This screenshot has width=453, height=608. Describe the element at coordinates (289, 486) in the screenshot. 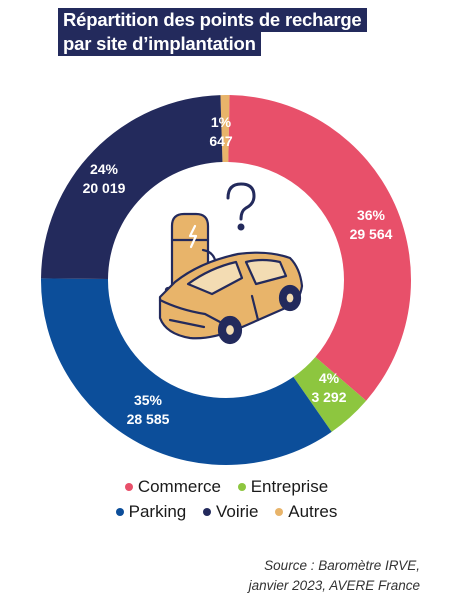

I see `legend-label: Entreprise` at that location.